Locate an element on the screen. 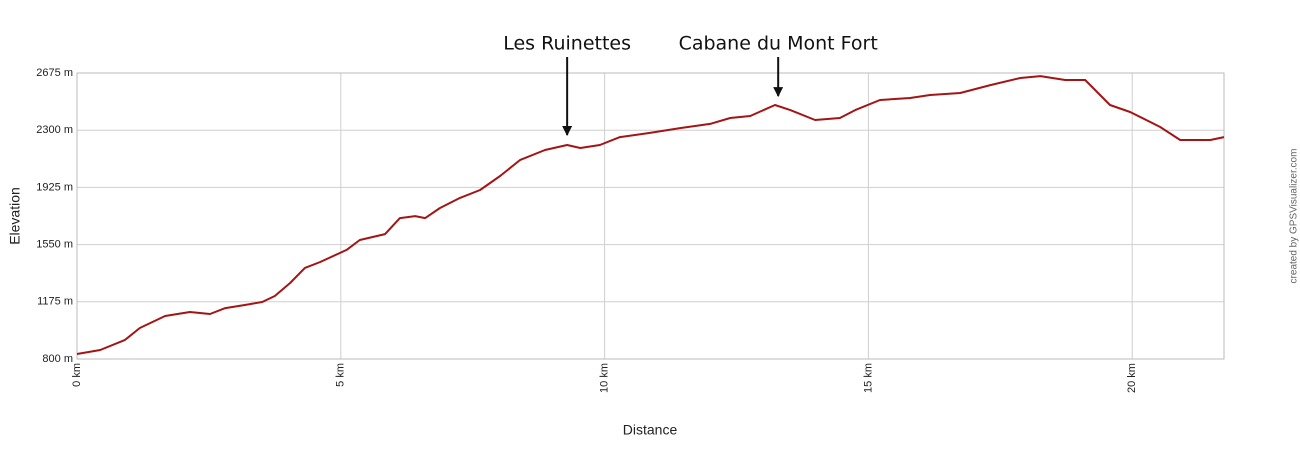 The image size is (1300, 470). annotation-label: Les Ruinettes is located at coordinates (567, 44).